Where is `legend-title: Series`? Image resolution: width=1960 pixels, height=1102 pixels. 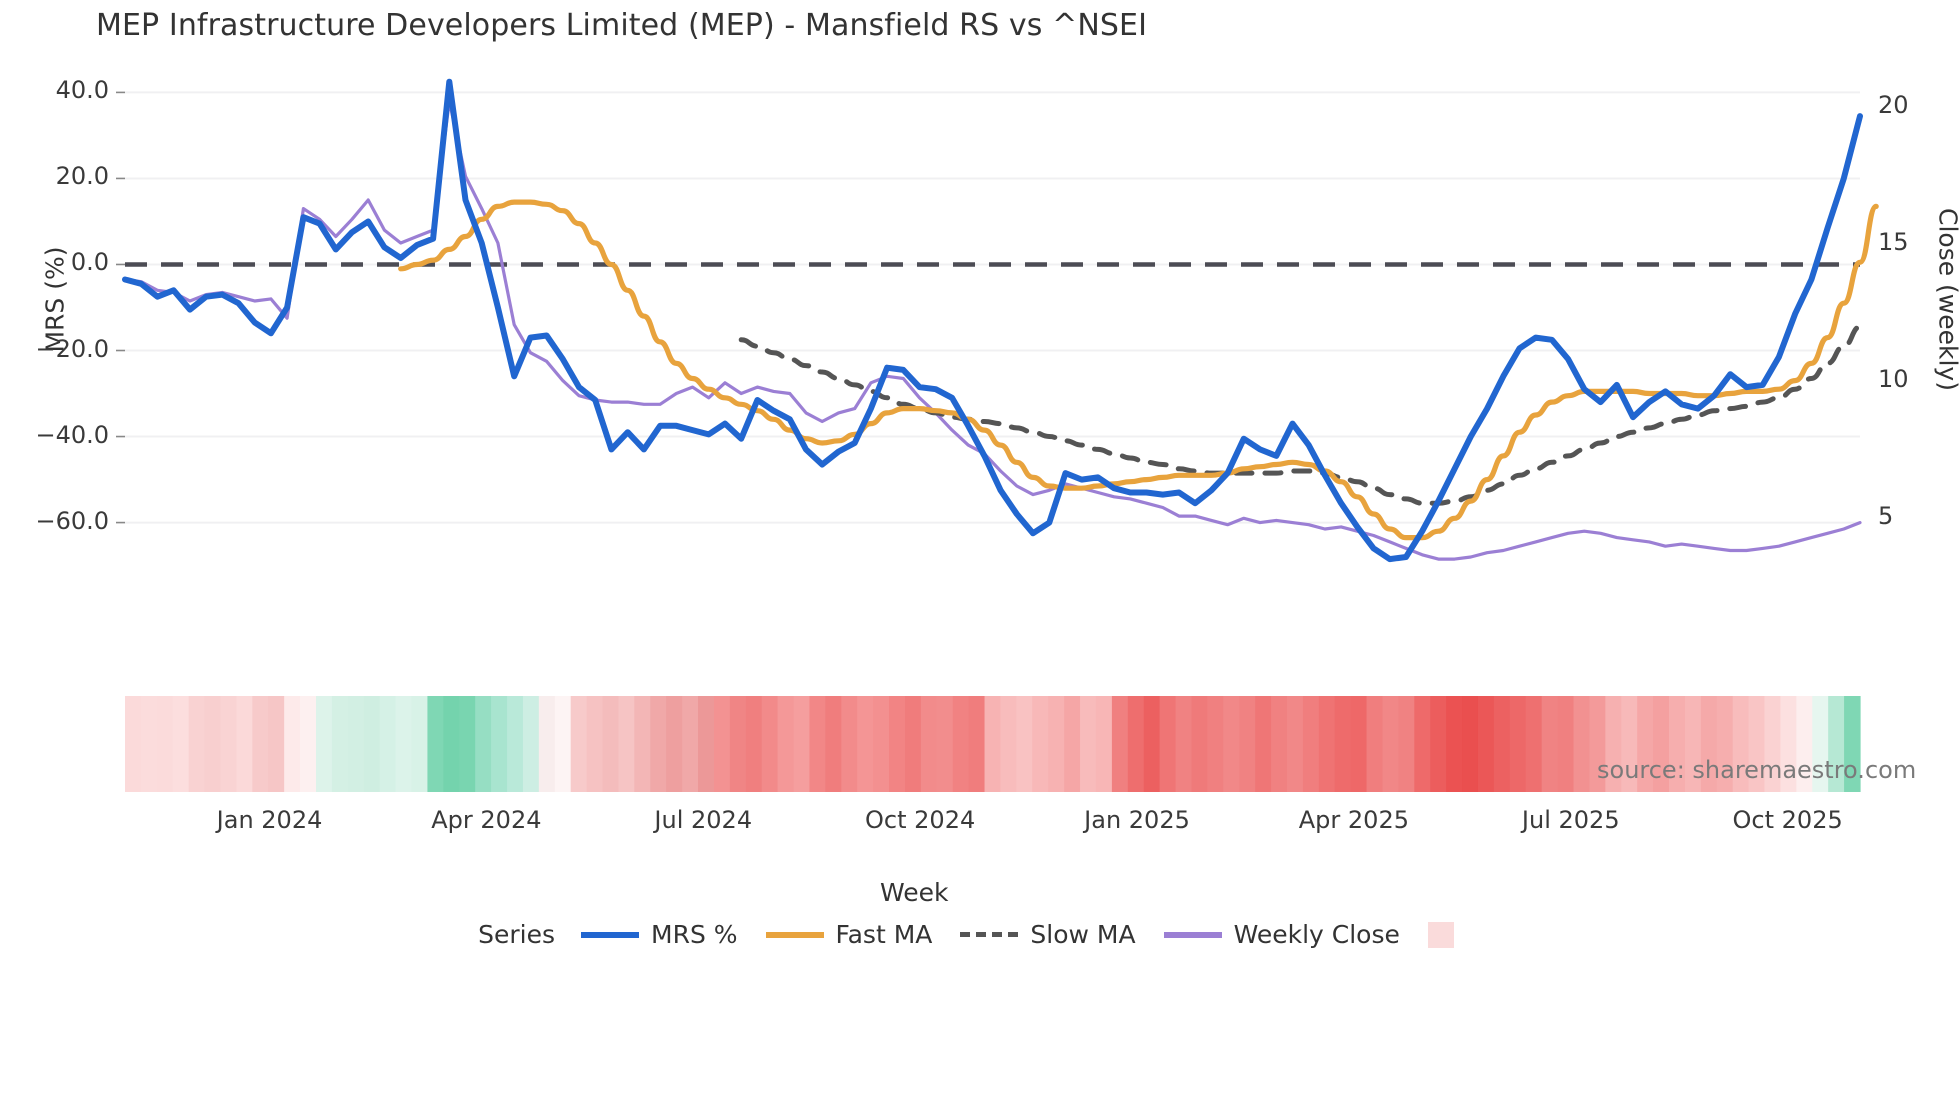 legend-title: Series is located at coordinates (517, 934).